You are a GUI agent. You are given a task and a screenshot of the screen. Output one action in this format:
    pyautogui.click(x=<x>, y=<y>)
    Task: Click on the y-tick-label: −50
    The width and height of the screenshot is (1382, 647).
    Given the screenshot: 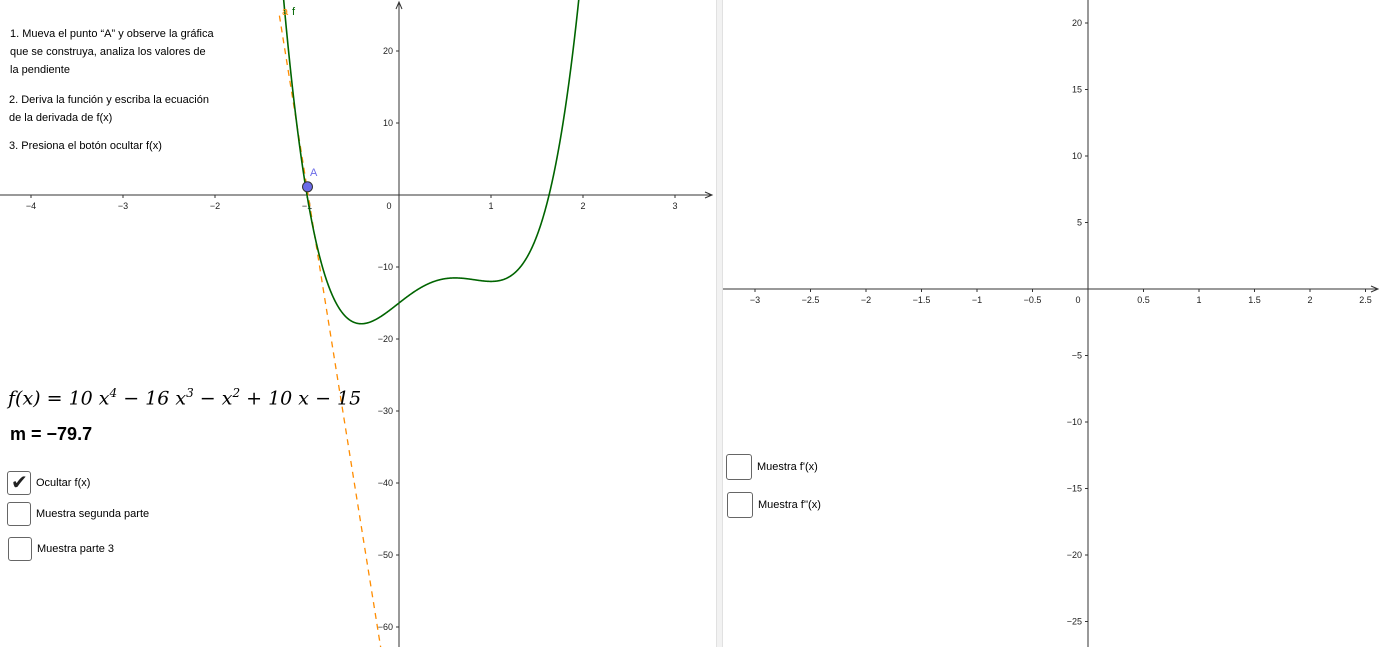 What is the action you would take?
    pyautogui.click(x=385, y=555)
    